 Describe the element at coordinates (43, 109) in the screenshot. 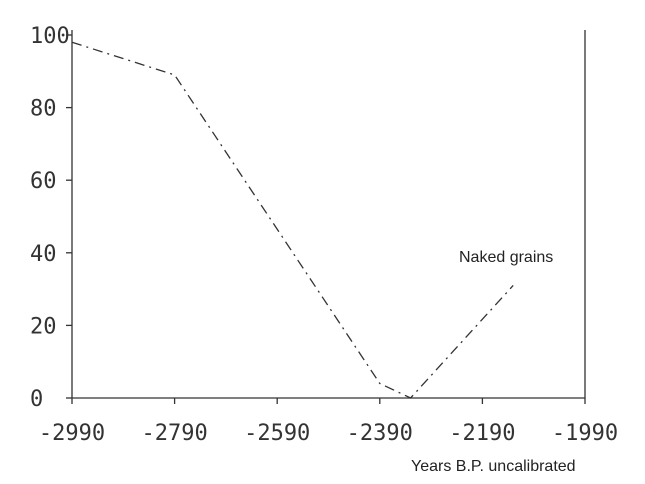

I see `y-tick-label: 80` at that location.